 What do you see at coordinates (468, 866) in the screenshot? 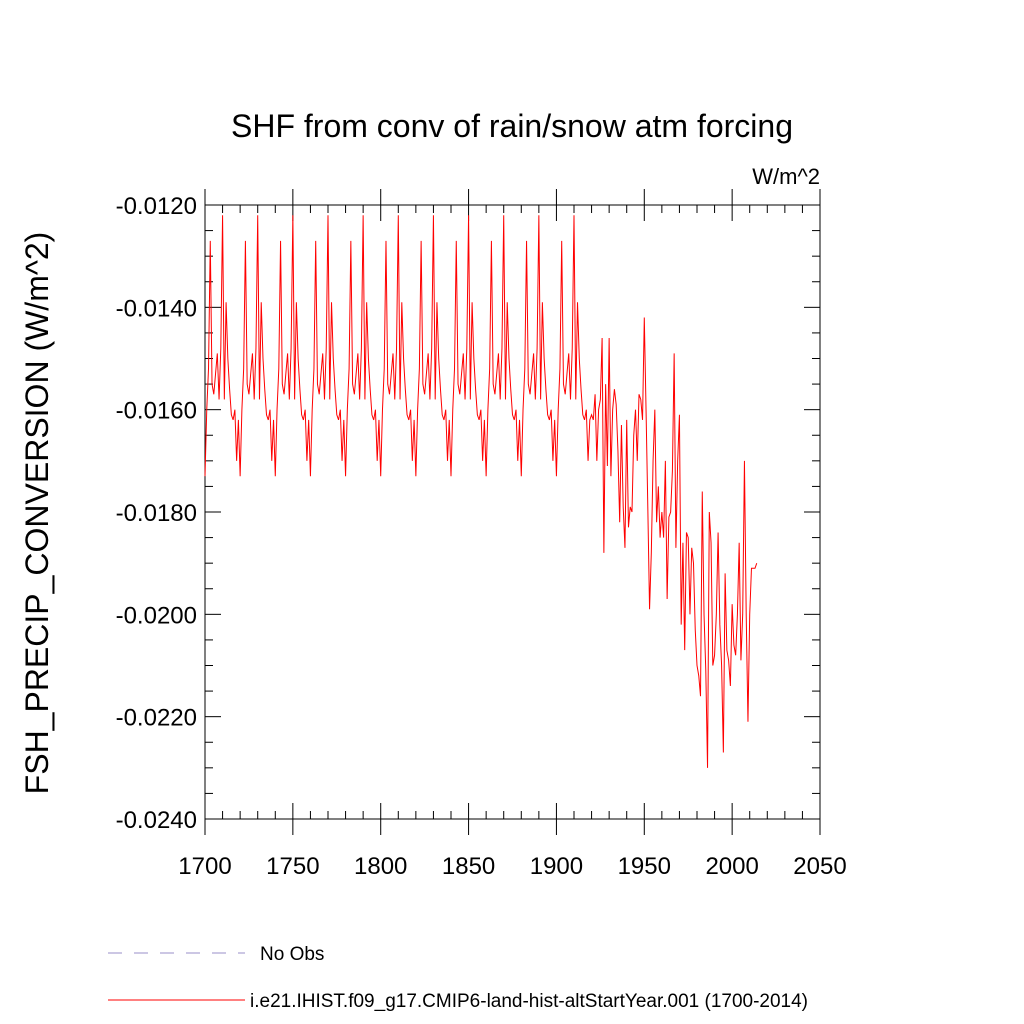
I see `x-tick-label: 1850` at bounding box center [468, 866].